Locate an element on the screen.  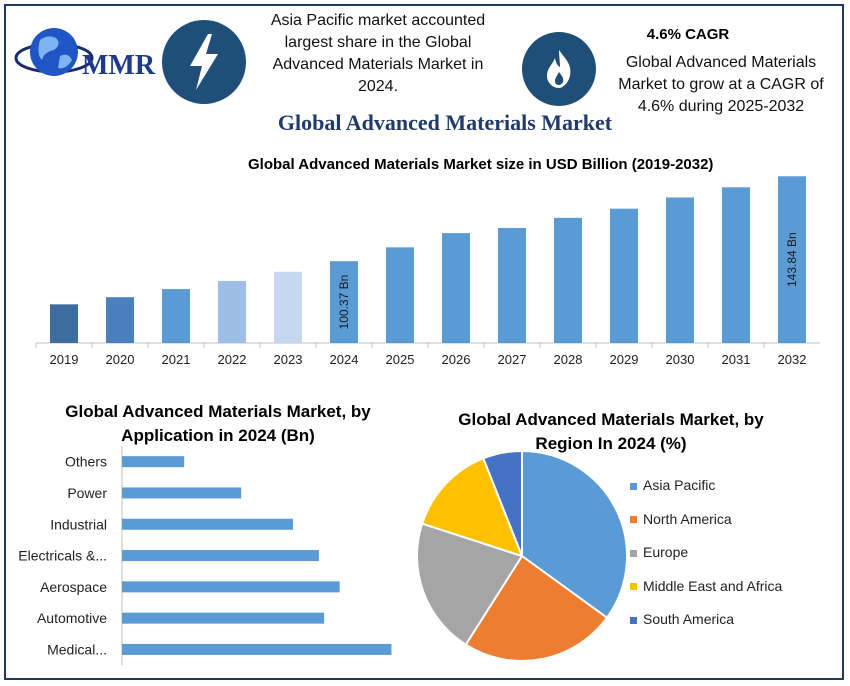
bar-Power is located at coordinates (182, 493).